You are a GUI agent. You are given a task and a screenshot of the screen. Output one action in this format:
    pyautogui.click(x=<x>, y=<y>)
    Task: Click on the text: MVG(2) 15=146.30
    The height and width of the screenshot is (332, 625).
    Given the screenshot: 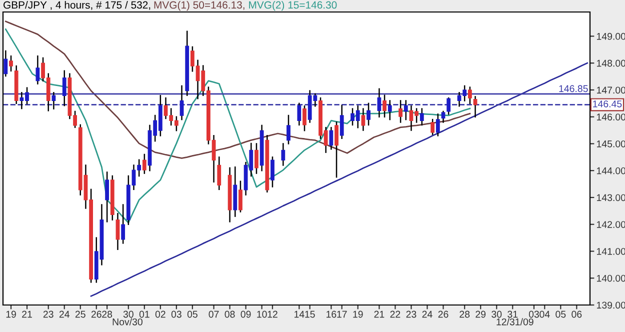 What is the action you would take?
    pyautogui.click(x=293, y=6)
    